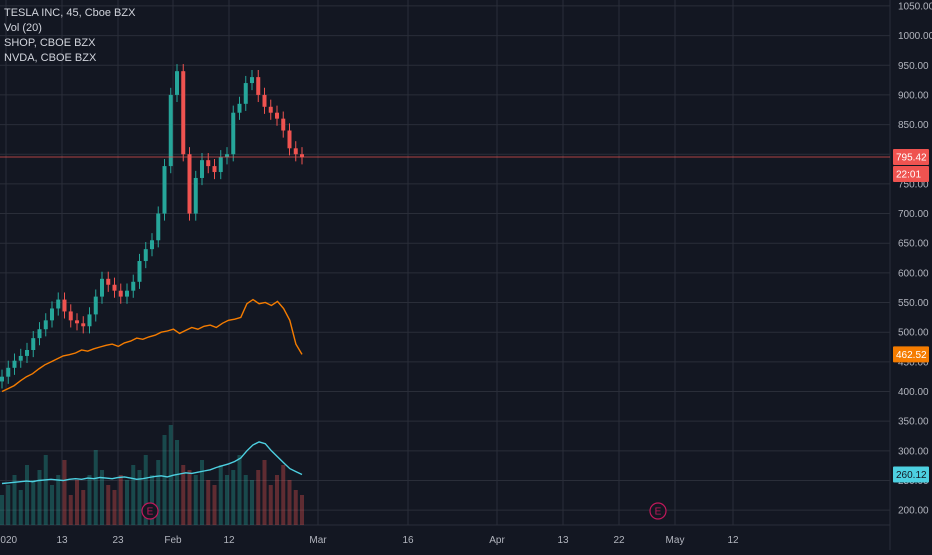 This screenshot has height=555, width=932. Describe the element at coordinates (913, 303) in the screenshot. I see `price-tick-label: 550.00` at that location.